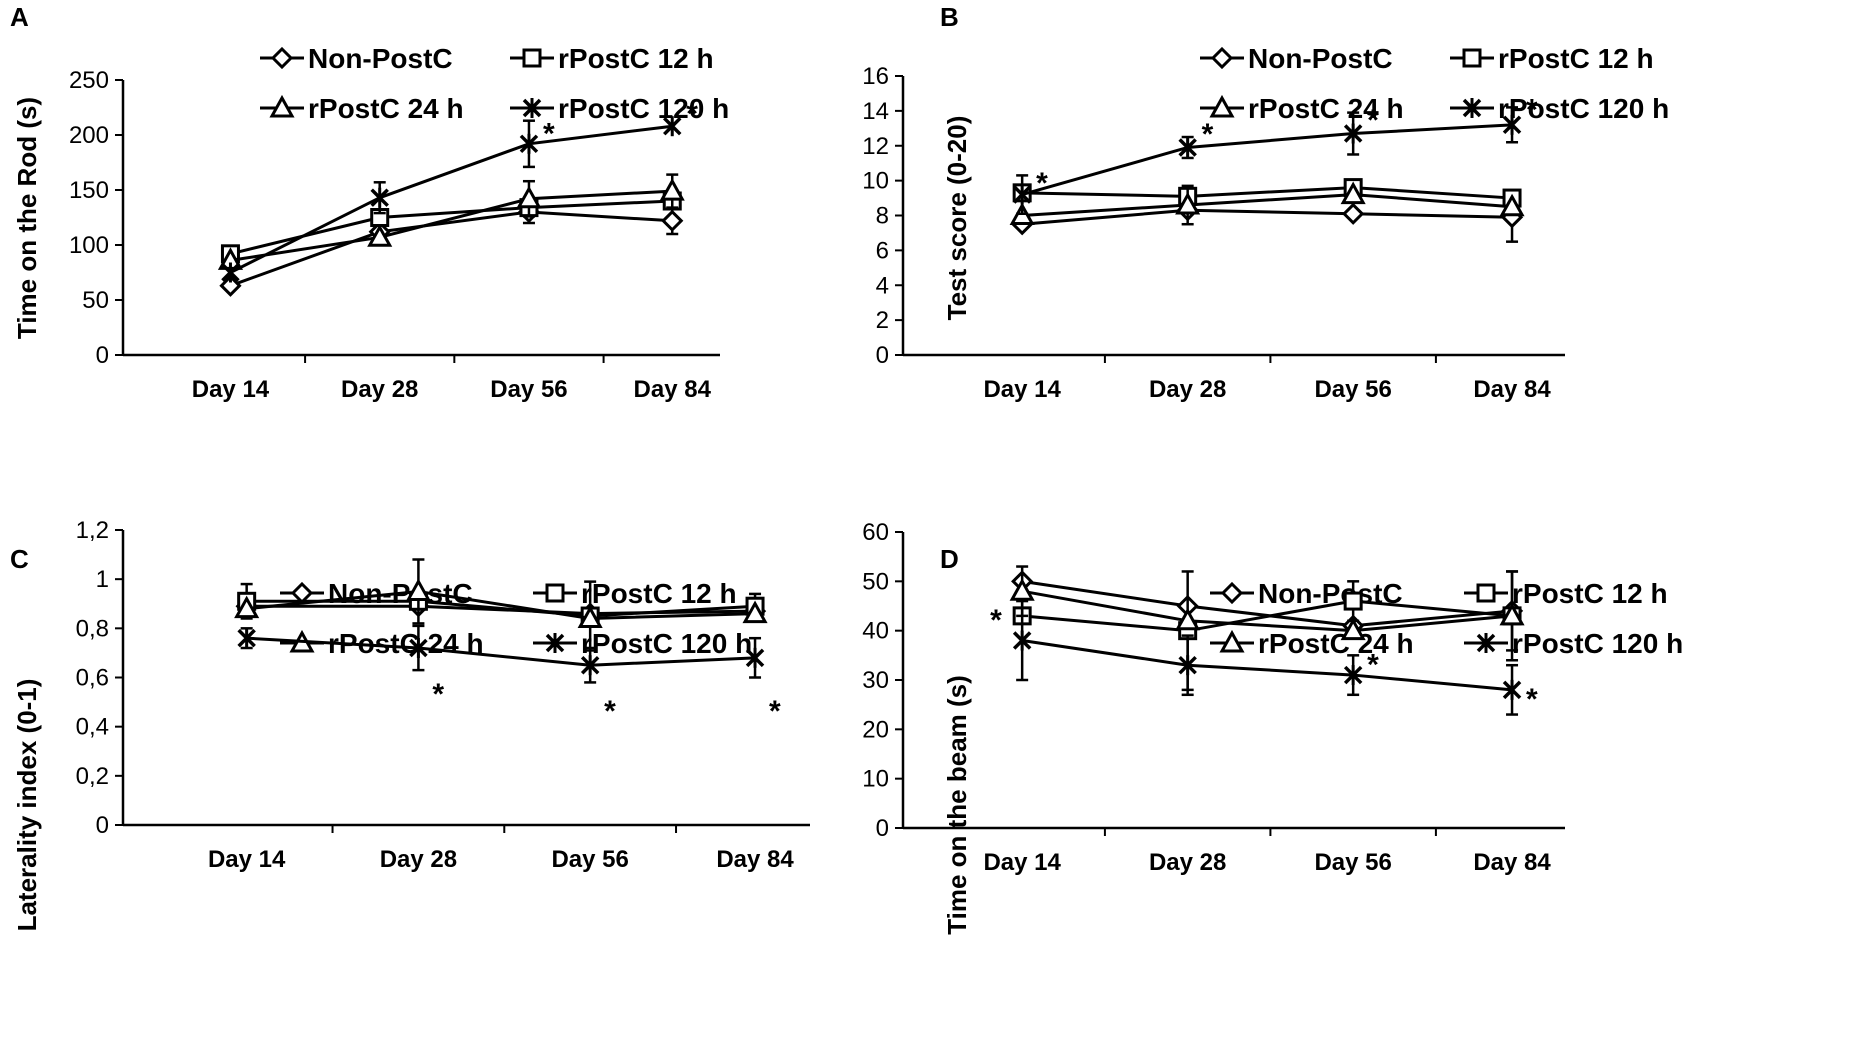 This screenshot has width=1850, height=1050. I want to click on y-axis-label: Laterality index (0-1), so click(27, 805).